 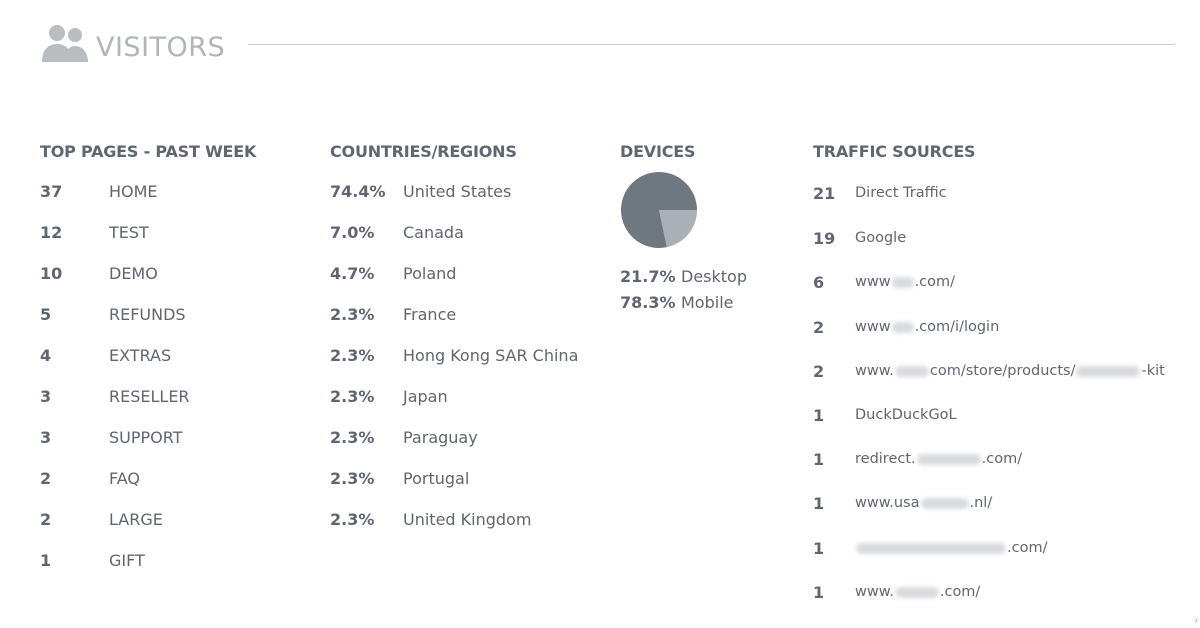 I want to click on traffic-source: www. com/store/products/ -kit, so click(x=1010, y=371).